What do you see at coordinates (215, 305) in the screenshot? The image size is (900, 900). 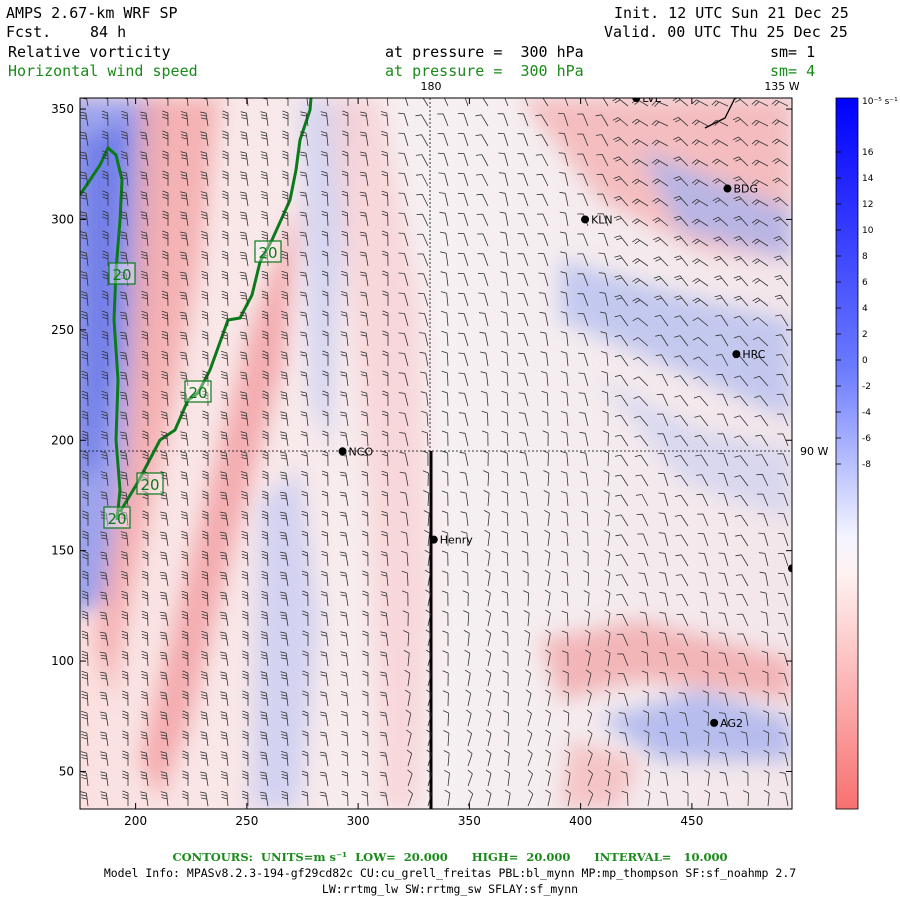 I see `wind-contour-east` at bounding box center [215, 305].